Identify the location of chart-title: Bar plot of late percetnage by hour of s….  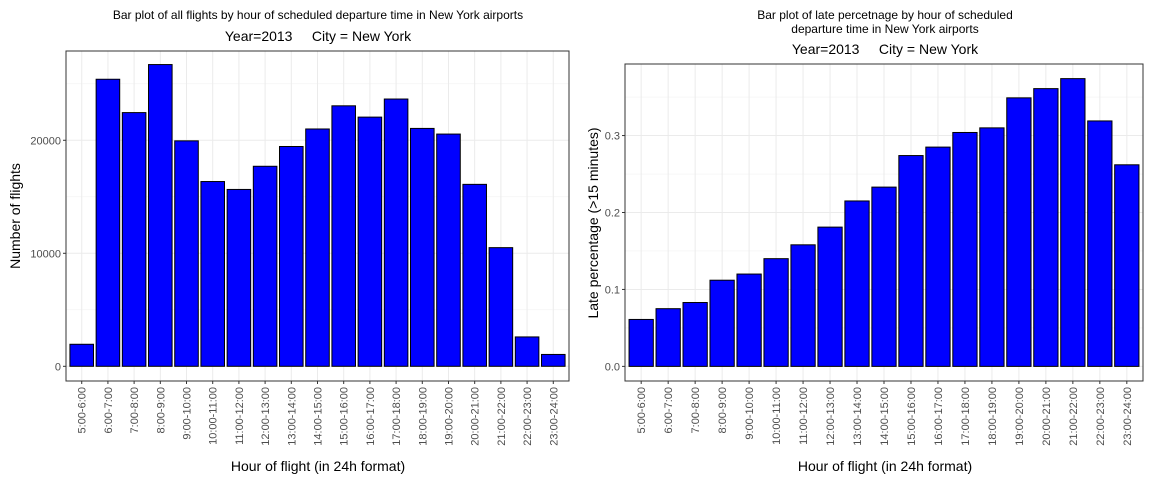
(885, 15).